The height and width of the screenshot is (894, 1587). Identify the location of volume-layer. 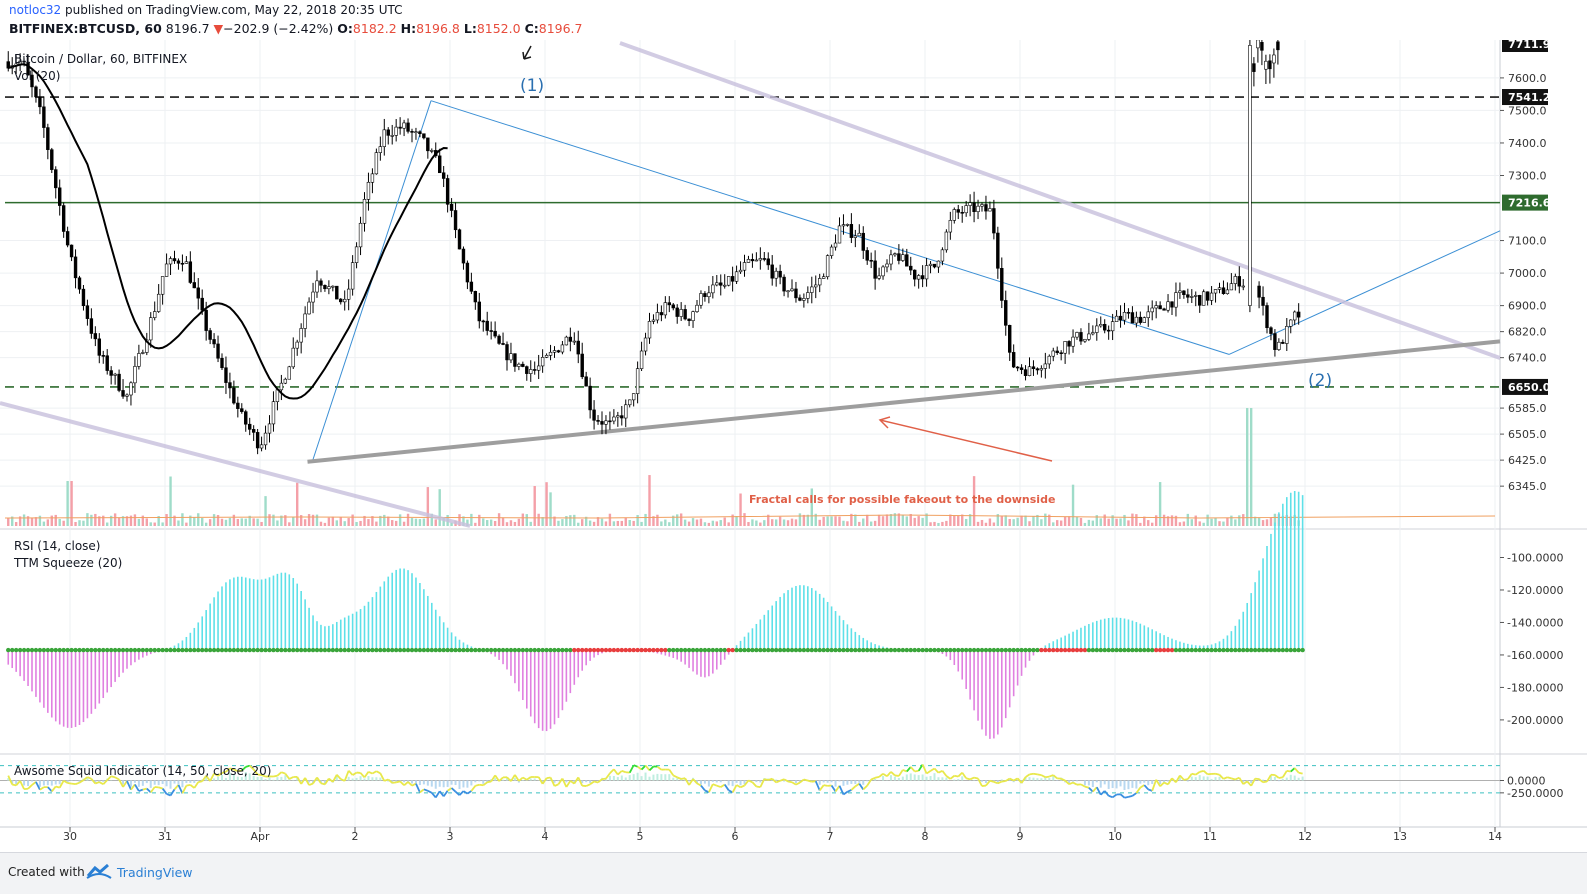
(750, 467).